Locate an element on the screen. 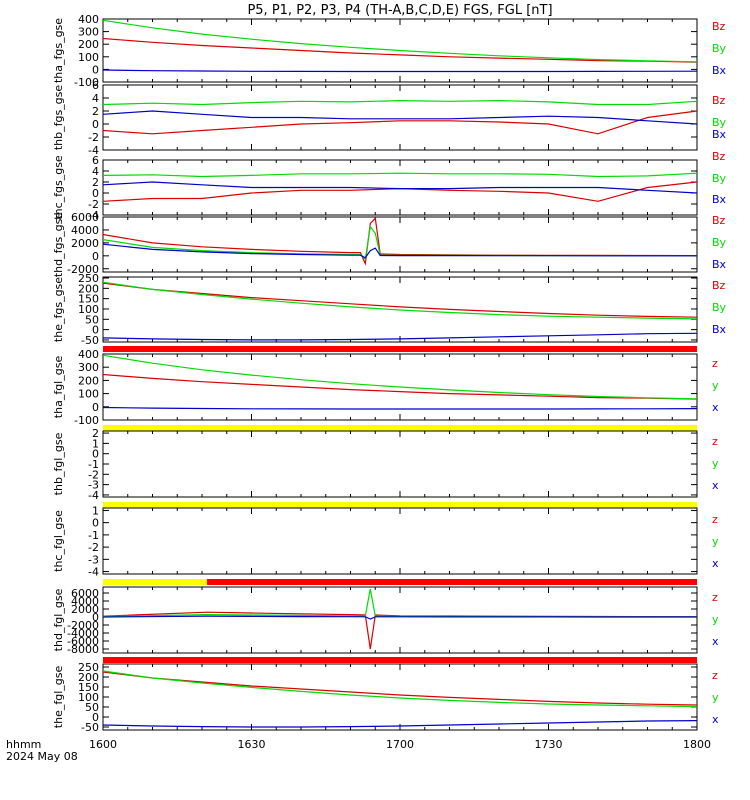 This screenshot has width=750, height=800. ytick-label: 250 is located at coordinates (88, 667).